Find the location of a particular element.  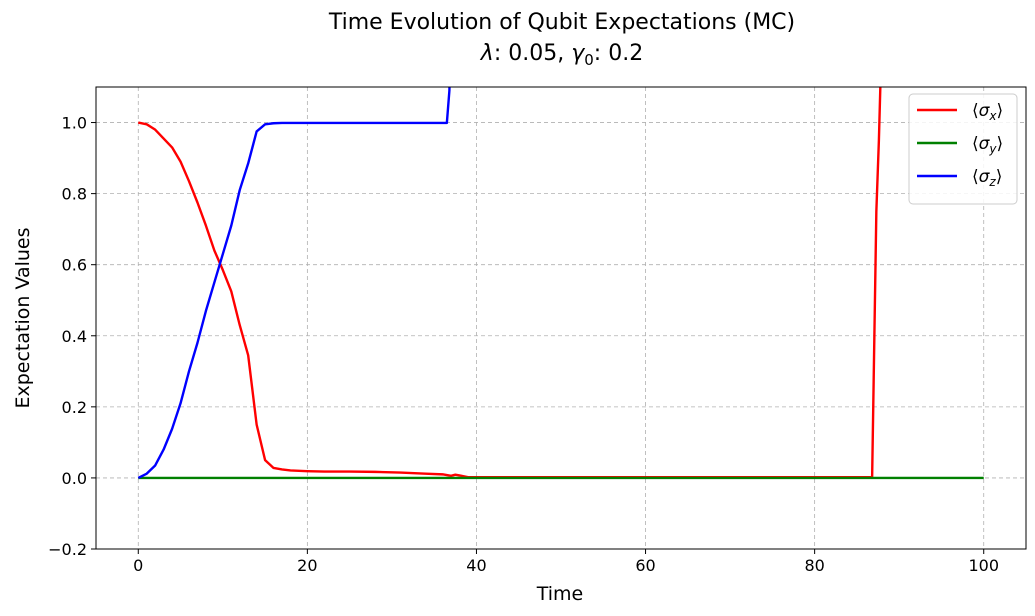

x-tick-label: 40 is located at coordinates (476, 565).